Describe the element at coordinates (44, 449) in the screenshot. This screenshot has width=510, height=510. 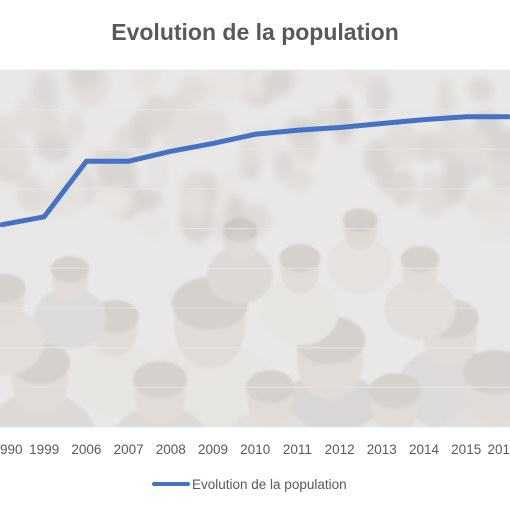
I see `x-tick-label-1999: 1999` at that location.